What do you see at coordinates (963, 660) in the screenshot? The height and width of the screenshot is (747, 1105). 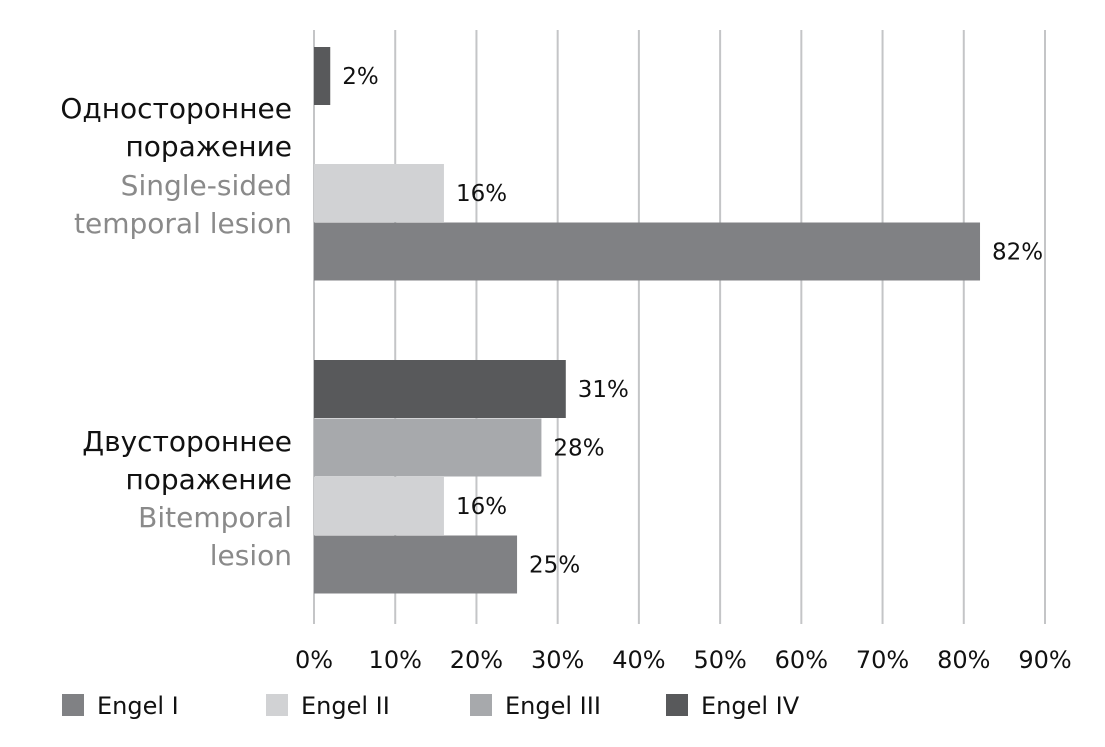 I see `x-tick-label: 80%` at bounding box center [963, 660].